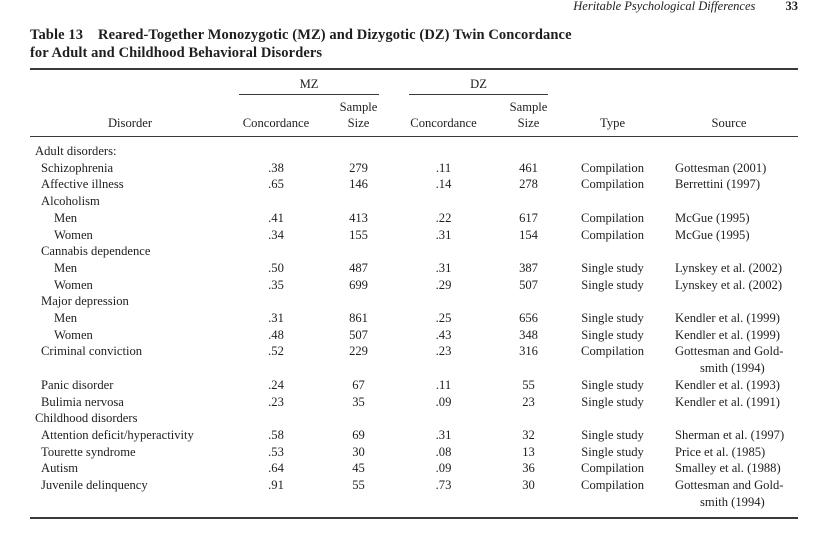 This screenshot has width=831, height=537. Describe the element at coordinates (729, 485) in the screenshot. I see `source-line: Gottesman and Gold-` at that location.